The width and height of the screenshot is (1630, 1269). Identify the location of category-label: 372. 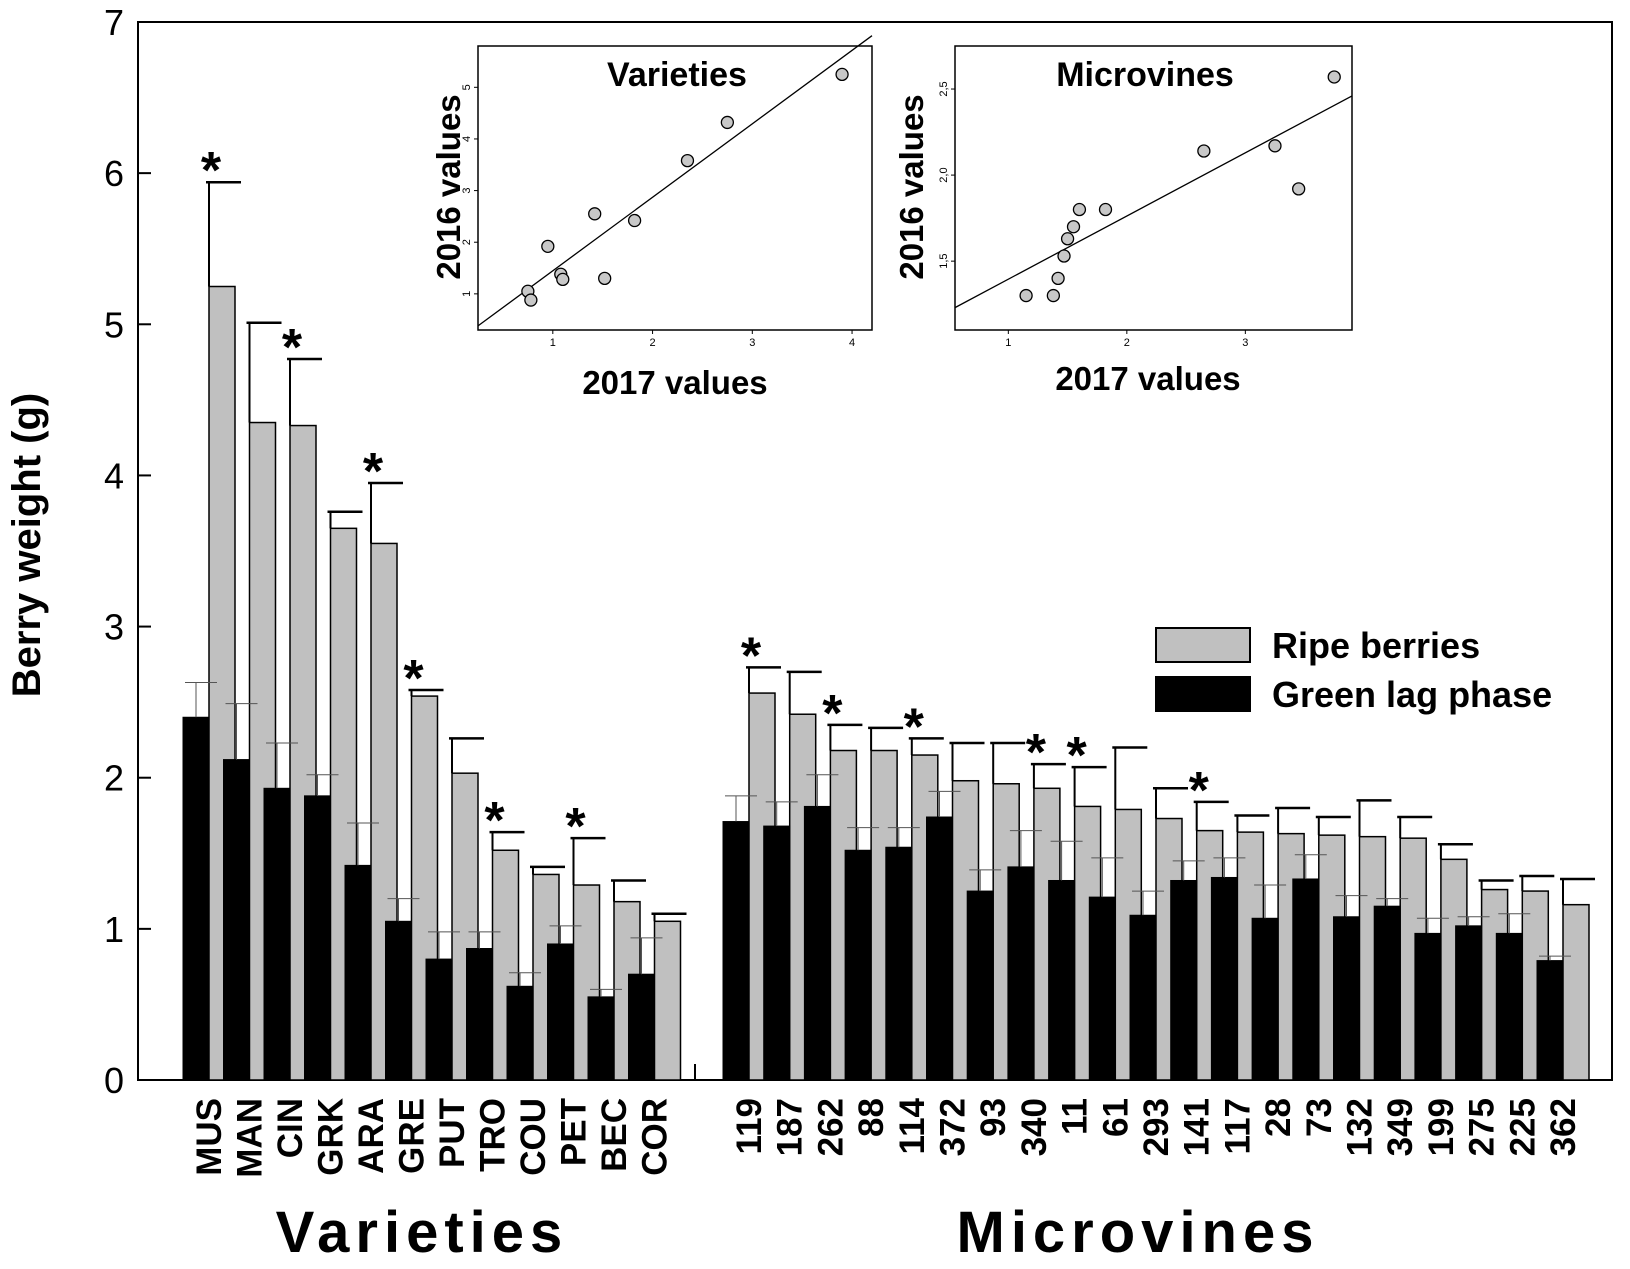
(953, 1127).